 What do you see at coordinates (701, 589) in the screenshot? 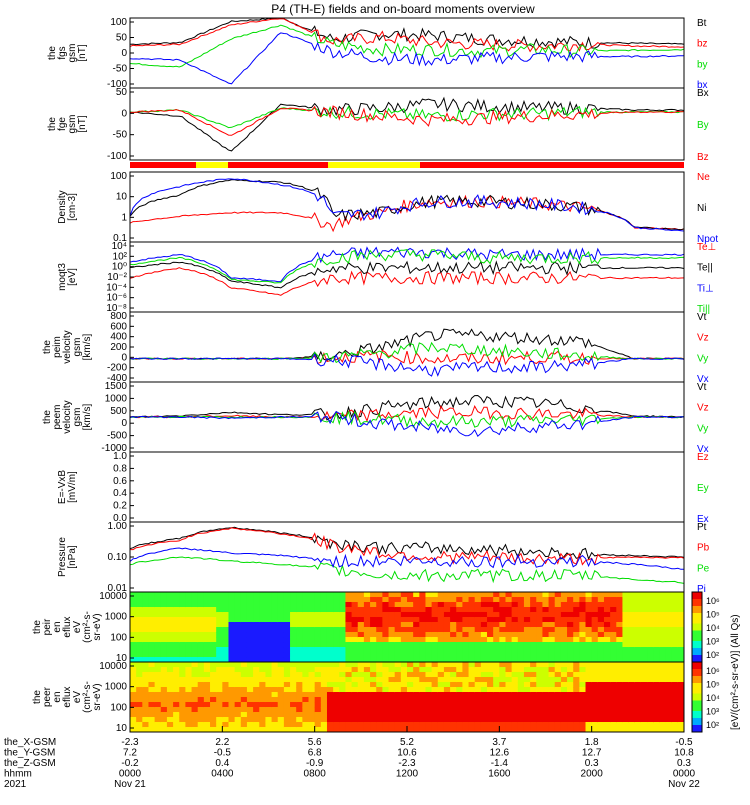
I see `legend-label: Pi` at bounding box center [701, 589].